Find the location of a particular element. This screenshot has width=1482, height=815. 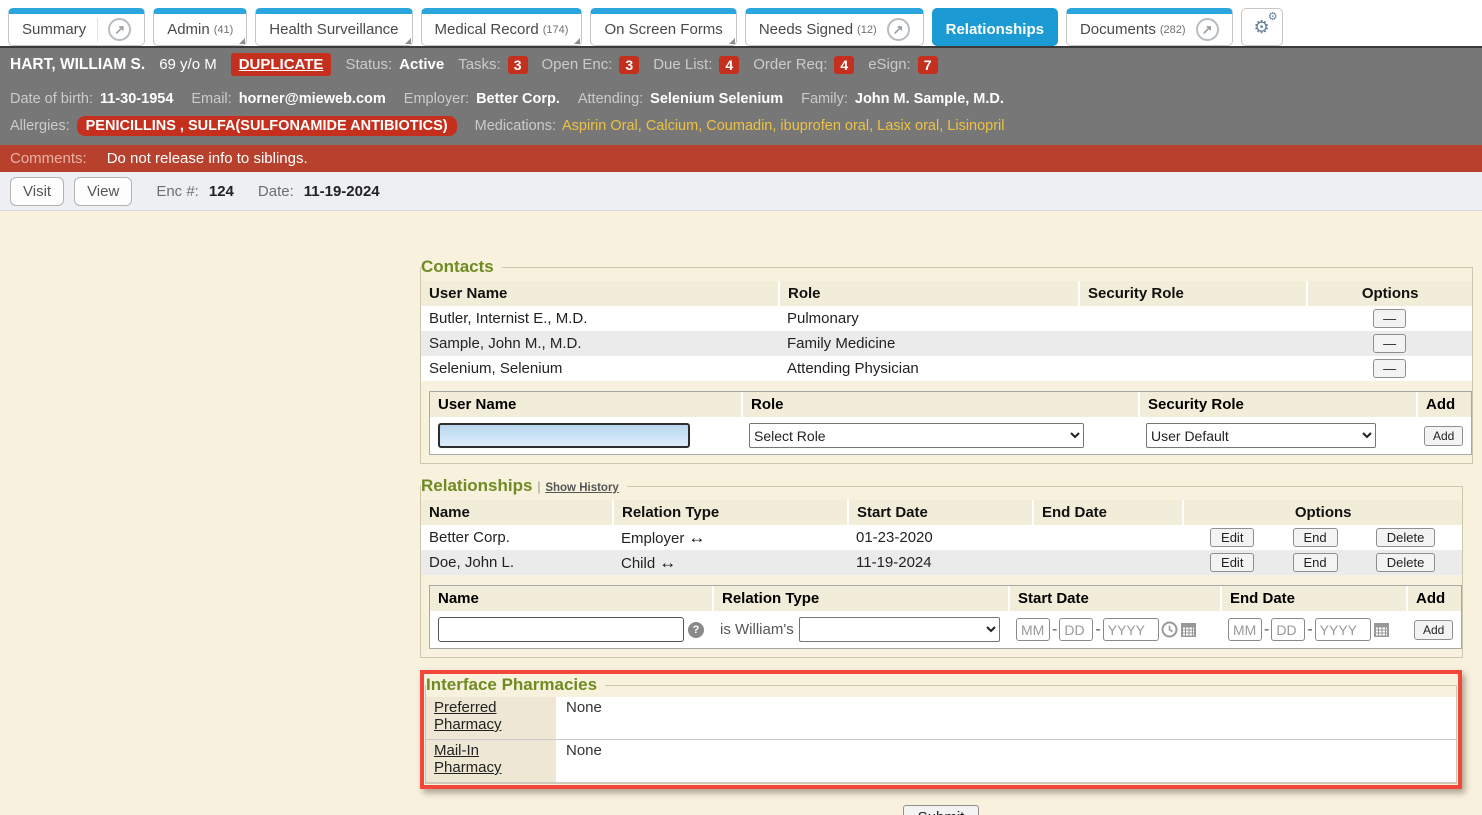

add-contact-header-user-name: User Name is located at coordinates (477, 404).